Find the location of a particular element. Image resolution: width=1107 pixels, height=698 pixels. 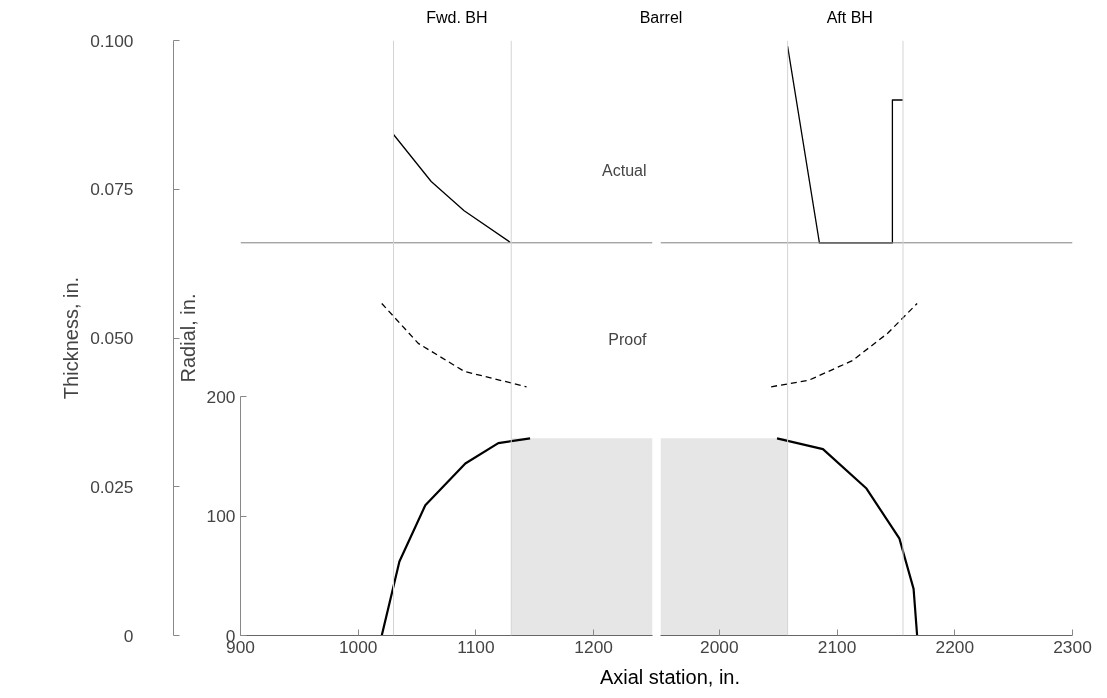

y2-tick-label: 200 is located at coordinates (221, 396).